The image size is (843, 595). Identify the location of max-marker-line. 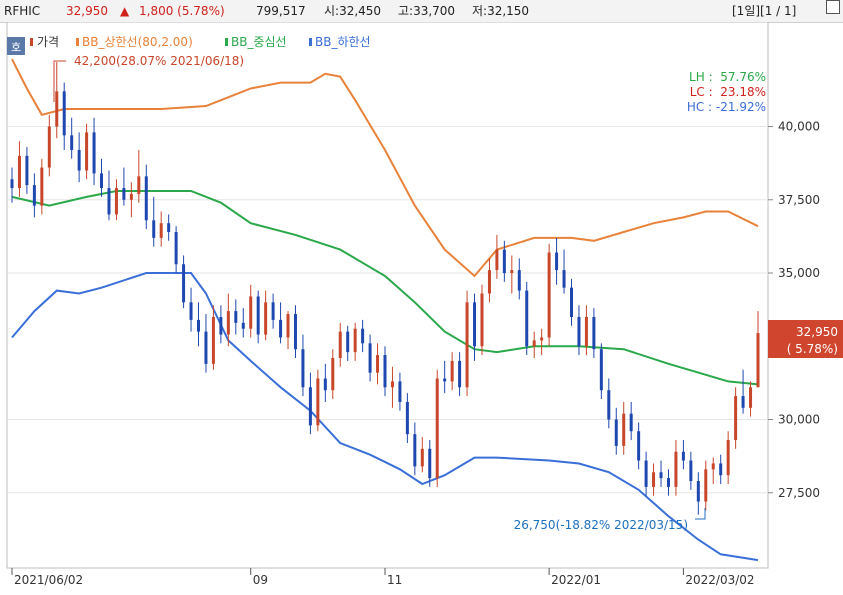
(59, 81).